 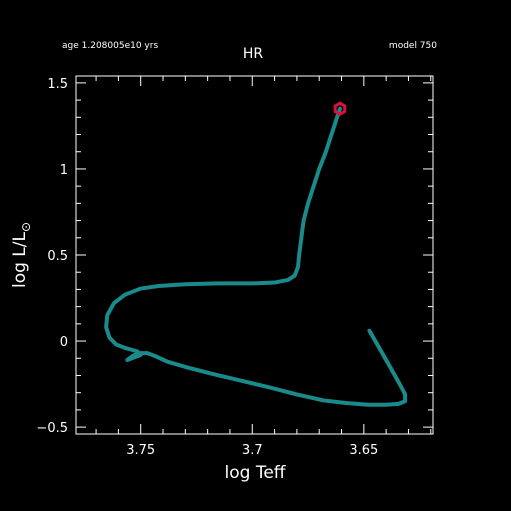 I want to click on y-tick-label: 0, so click(x=64, y=342).